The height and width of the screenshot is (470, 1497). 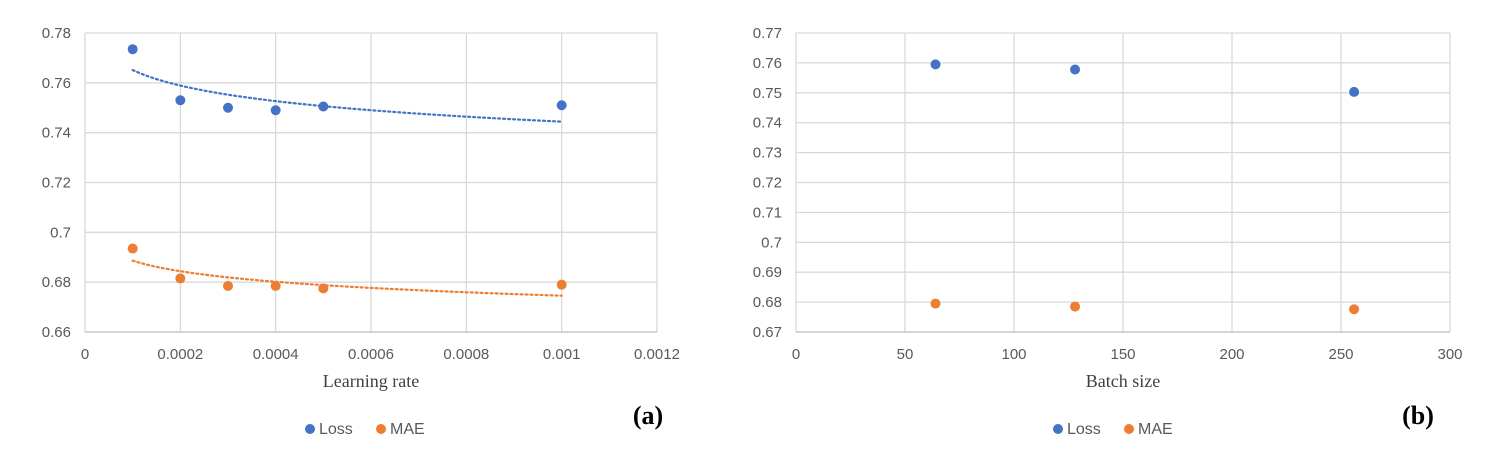 What do you see at coordinates (276, 354) in the screenshot?
I see `x-tick-label: 0.0004` at bounding box center [276, 354].